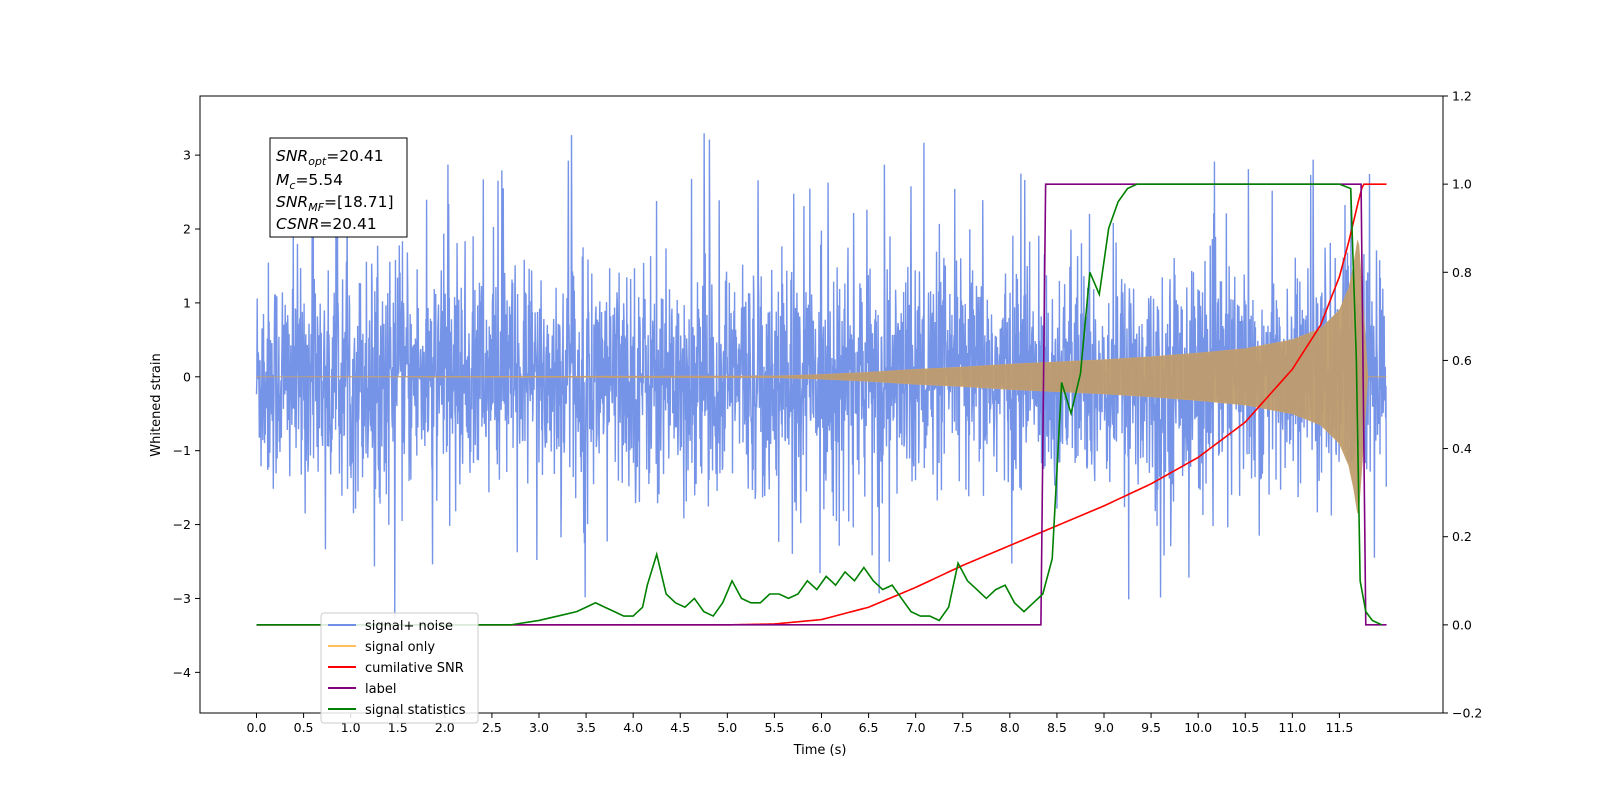  What do you see at coordinates (1245, 727) in the screenshot?
I see `x-tick-label: 10.5` at bounding box center [1245, 727].